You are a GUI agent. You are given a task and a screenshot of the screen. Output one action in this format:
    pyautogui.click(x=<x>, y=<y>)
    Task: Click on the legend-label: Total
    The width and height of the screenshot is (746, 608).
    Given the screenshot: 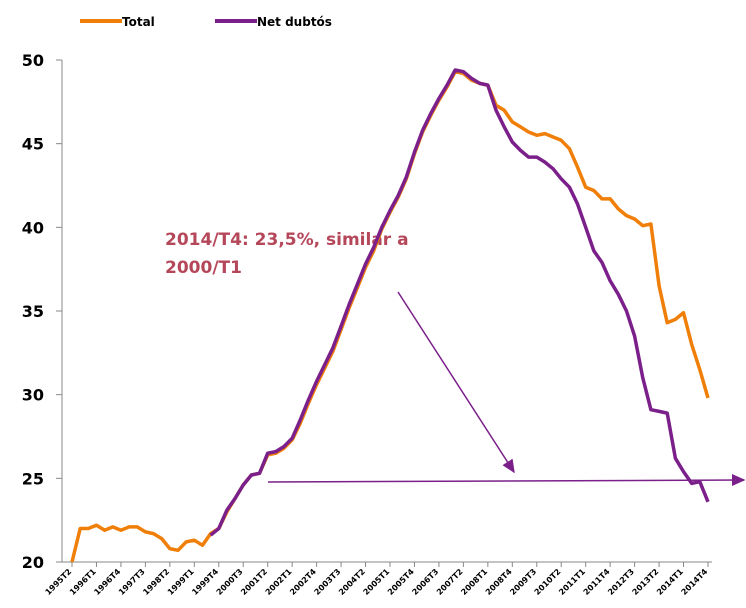 What is the action you would take?
    pyautogui.click(x=138, y=22)
    